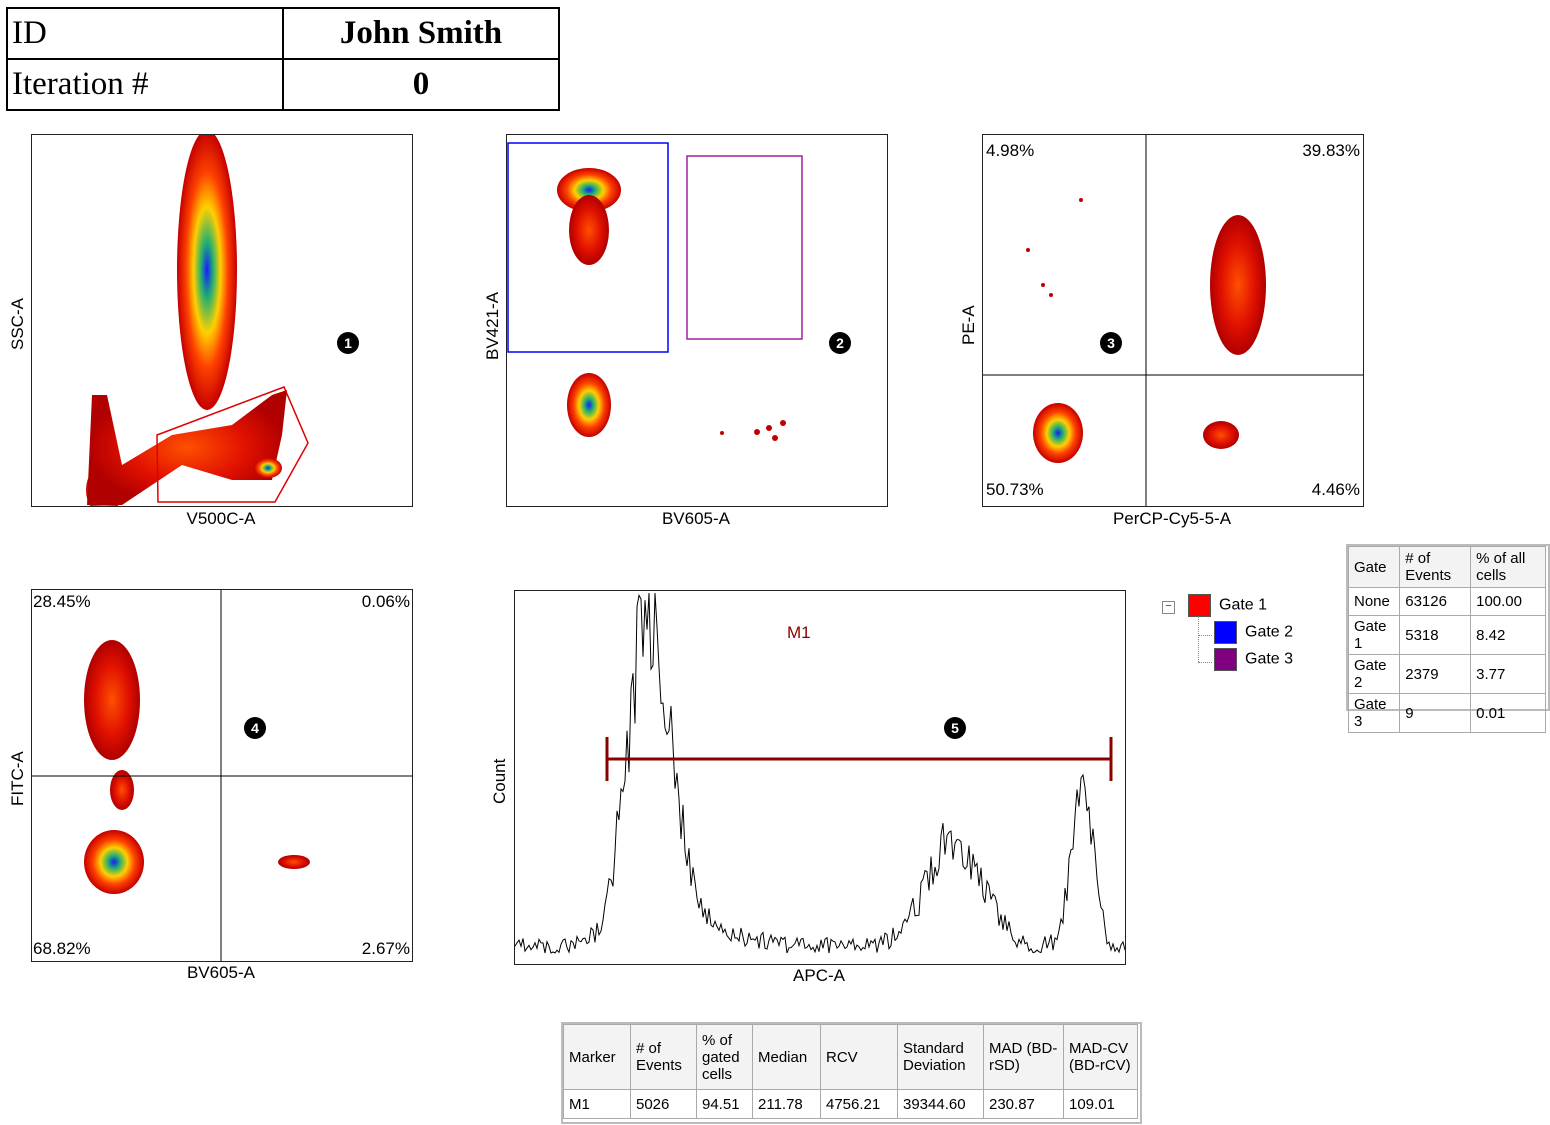 Image resolution: width=1550 pixels, height=1125 pixels. Describe the element at coordinates (1221, 435) in the screenshot. I see `plot-3-cluster-lr` at that location.